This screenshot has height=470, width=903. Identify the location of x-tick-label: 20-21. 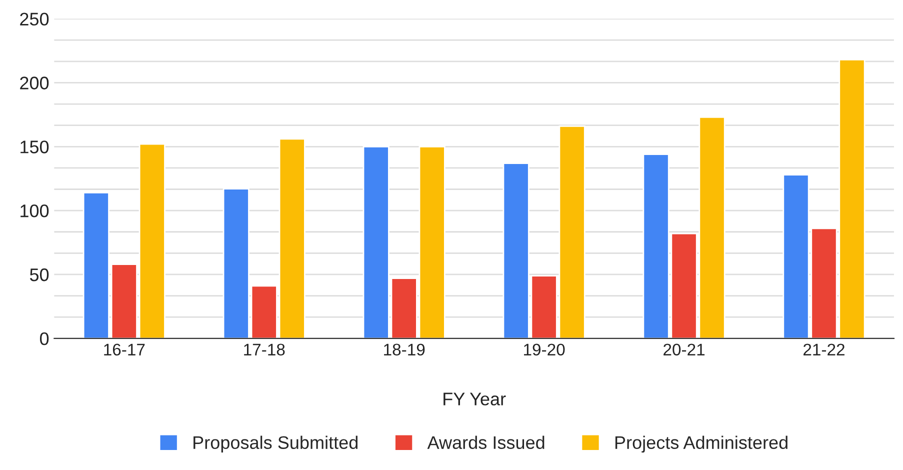
(684, 350).